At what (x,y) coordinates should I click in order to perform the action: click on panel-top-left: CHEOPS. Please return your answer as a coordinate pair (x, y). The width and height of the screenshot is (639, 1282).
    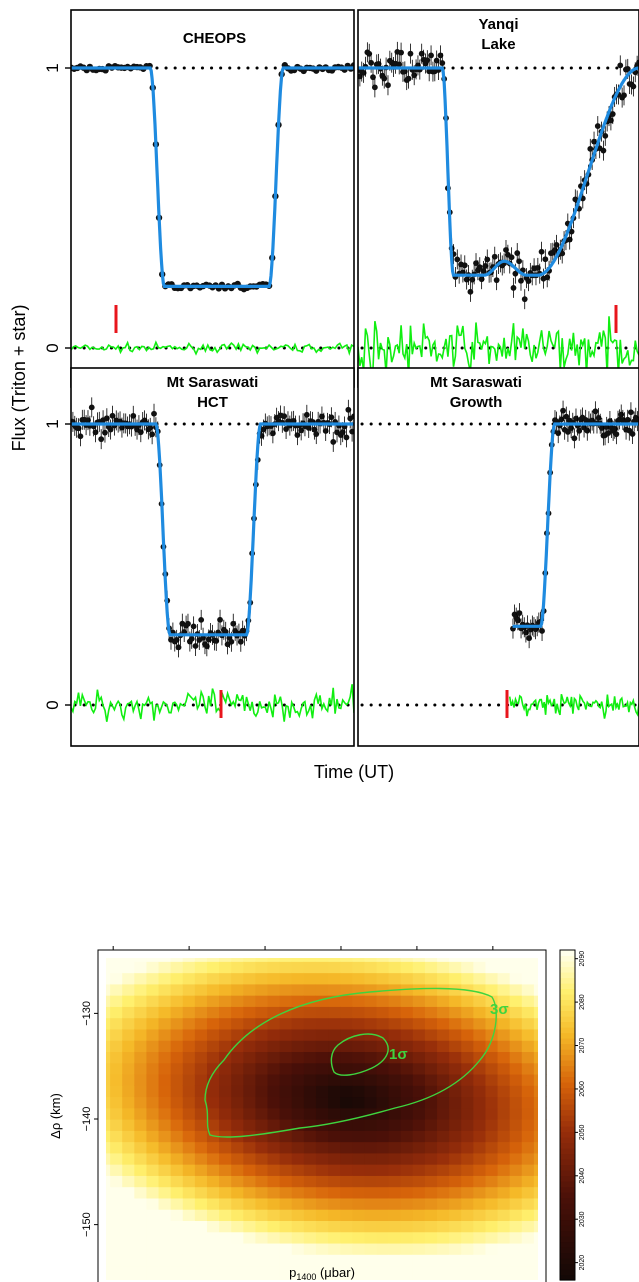
    Looking at the image, I should click on (212, 198).